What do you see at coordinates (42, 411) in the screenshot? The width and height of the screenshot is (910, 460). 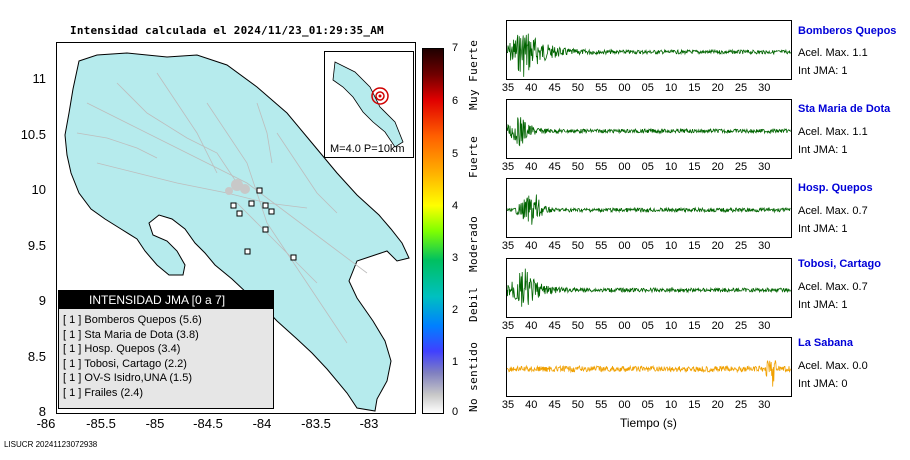 I see `y-tick: 8` at bounding box center [42, 411].